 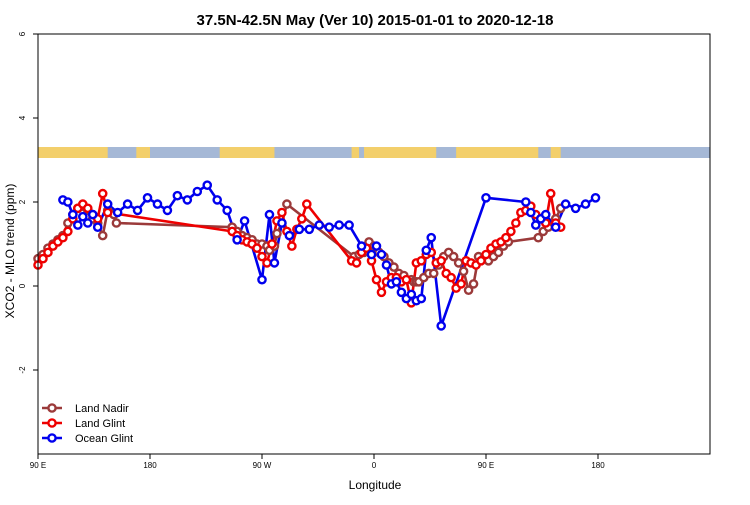 What do you see at coordinates (22, 117) in the screenshot?
I see `y-tick-label: 4` at bounding box center [22, 117].